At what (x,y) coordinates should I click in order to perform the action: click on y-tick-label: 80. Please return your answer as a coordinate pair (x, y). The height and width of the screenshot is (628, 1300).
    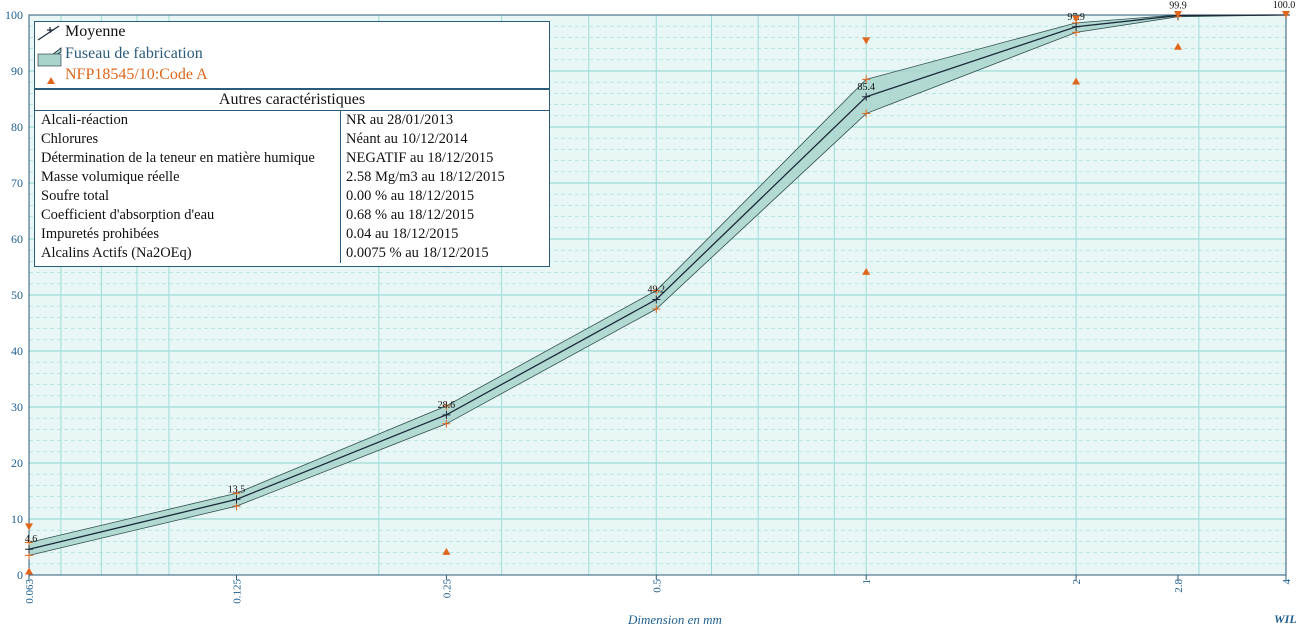
    Looking at the image, I should click on (17, 127).